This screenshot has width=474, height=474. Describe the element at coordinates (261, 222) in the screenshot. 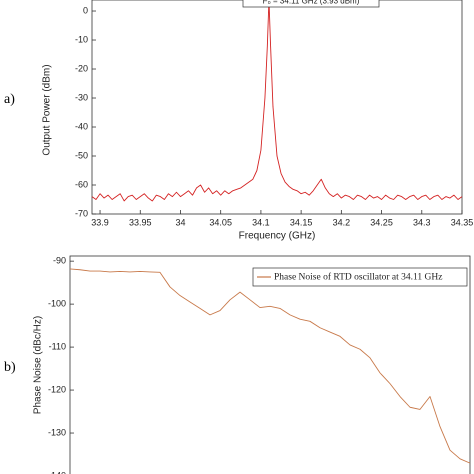

I see `x-tick-label: 34.1` at that location.